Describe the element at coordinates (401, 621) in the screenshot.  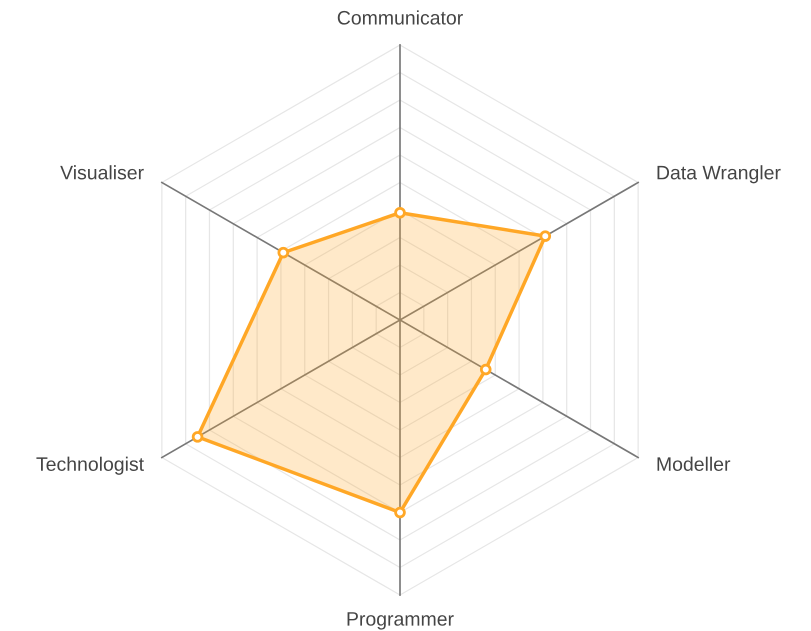
I see `spoke-label: Programmer` at that location.